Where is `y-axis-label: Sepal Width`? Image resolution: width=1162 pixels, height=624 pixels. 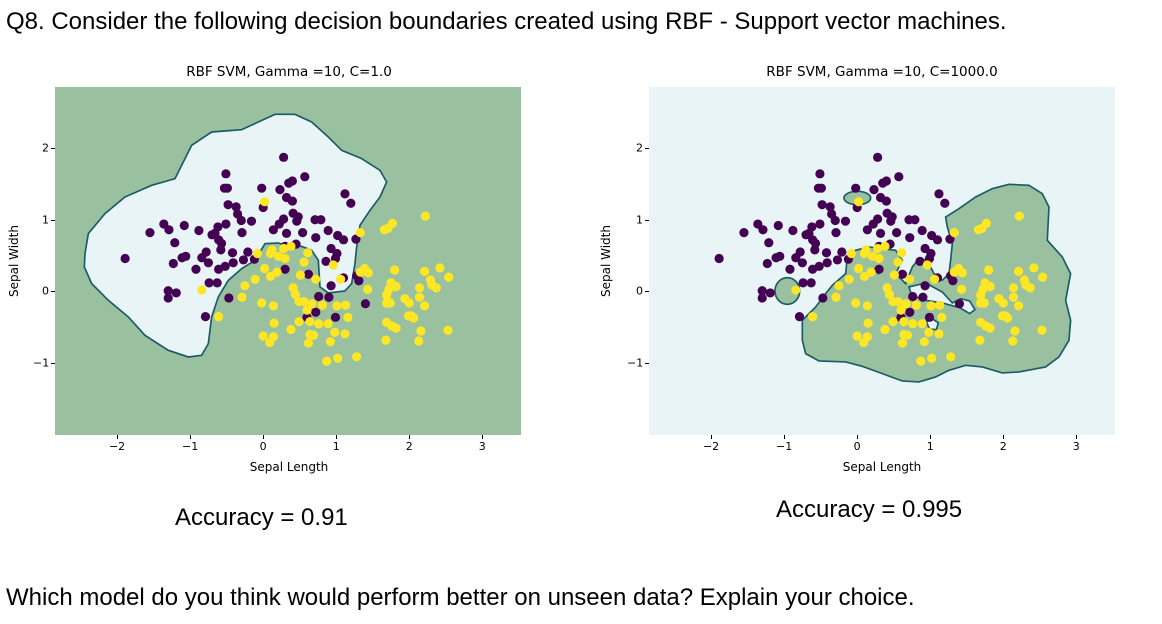 y-axis-label: Sepal Width is located at coordinates (606, 261).